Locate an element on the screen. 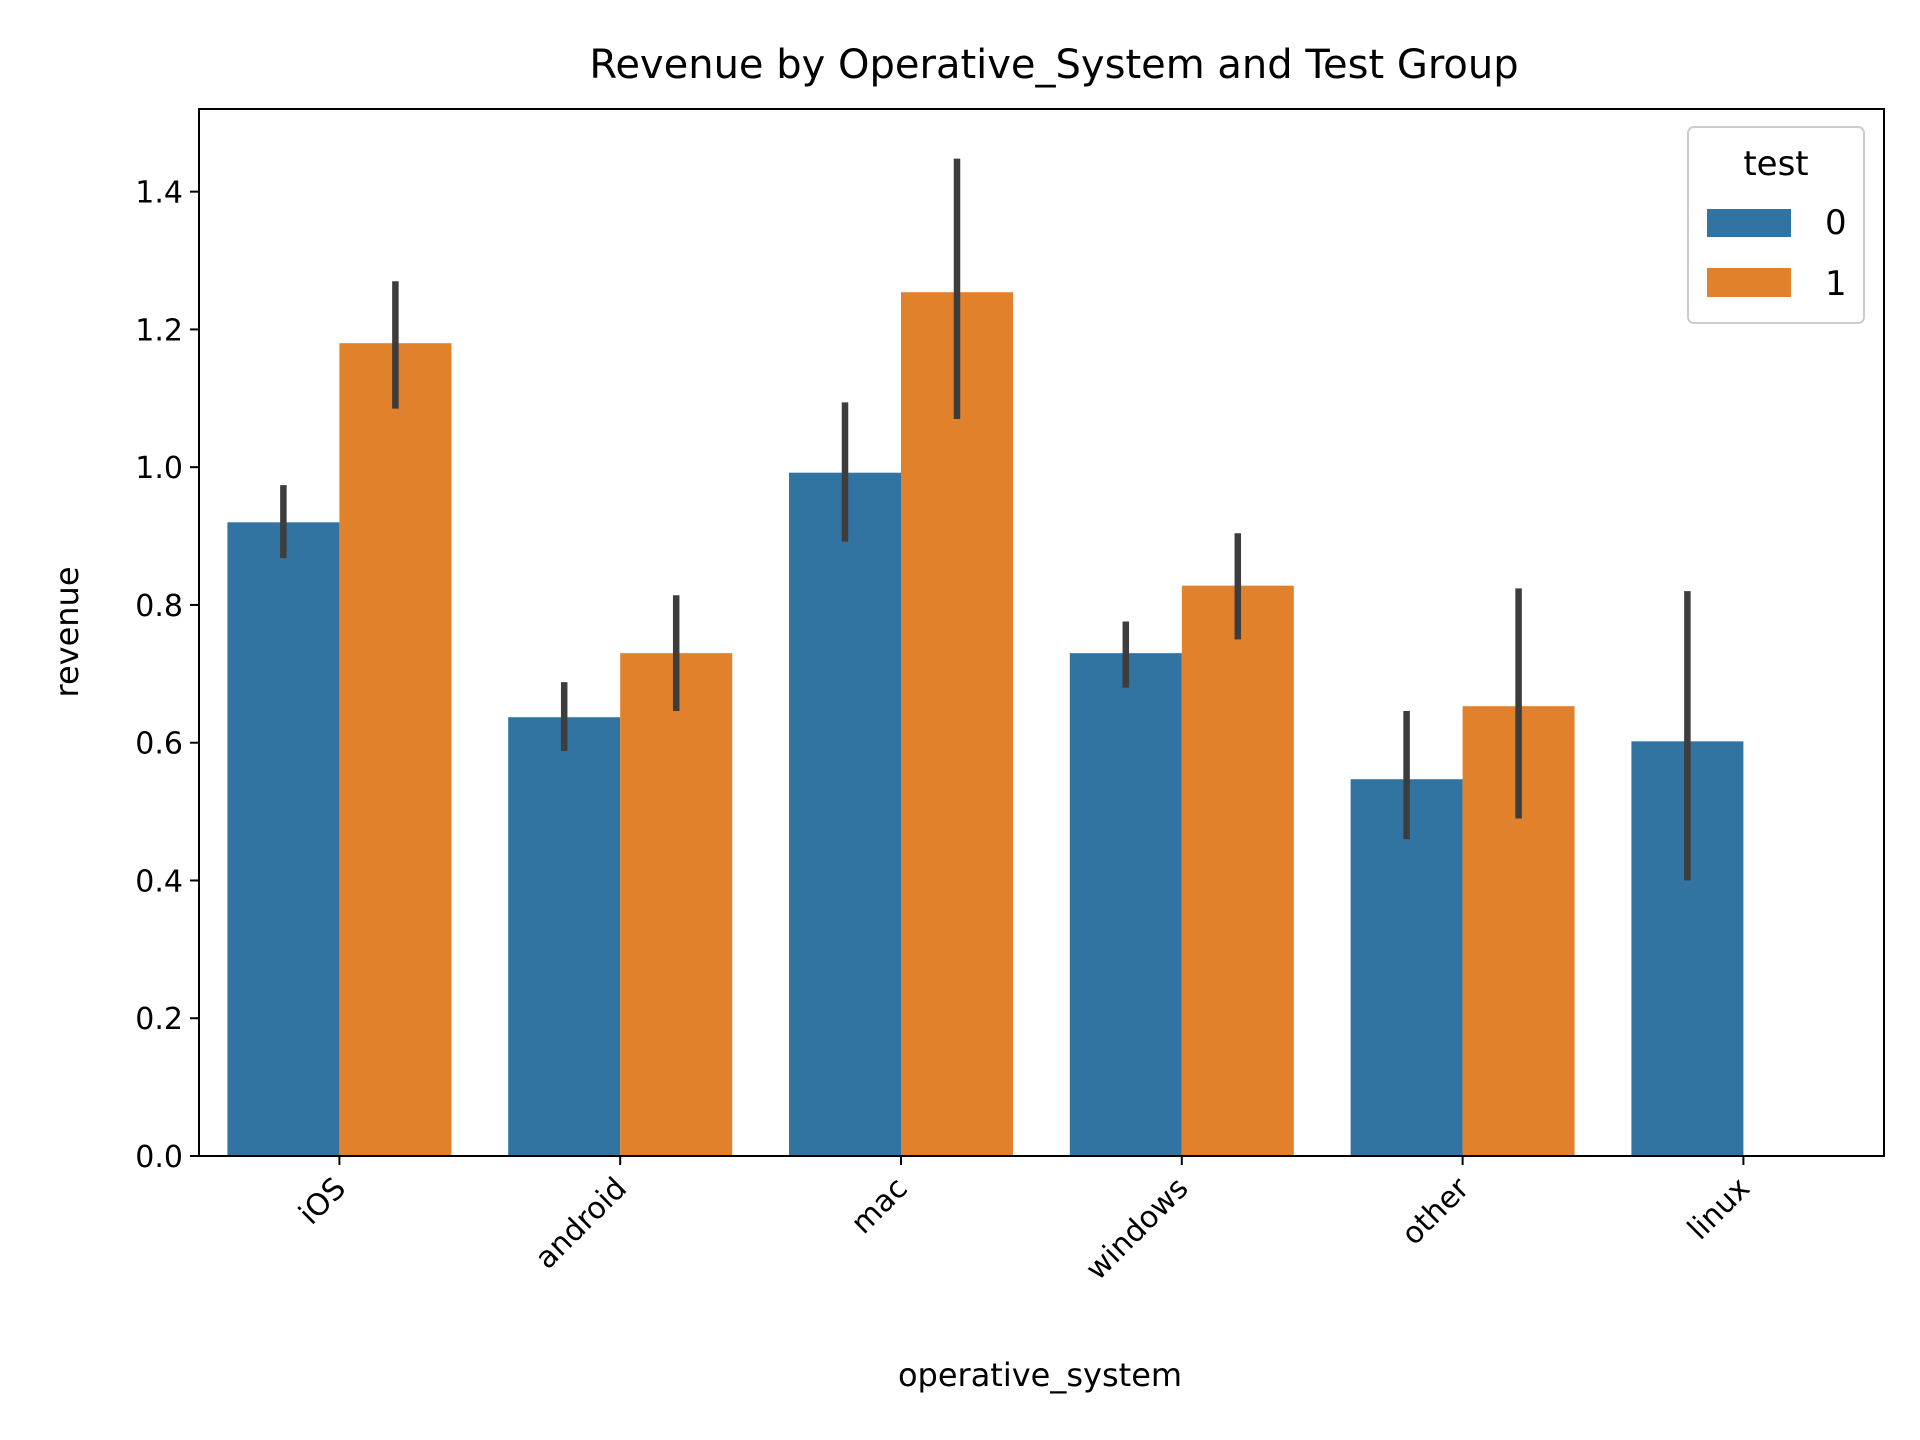  y-tick-label: 0.4 is located at coordinates (159, 881).